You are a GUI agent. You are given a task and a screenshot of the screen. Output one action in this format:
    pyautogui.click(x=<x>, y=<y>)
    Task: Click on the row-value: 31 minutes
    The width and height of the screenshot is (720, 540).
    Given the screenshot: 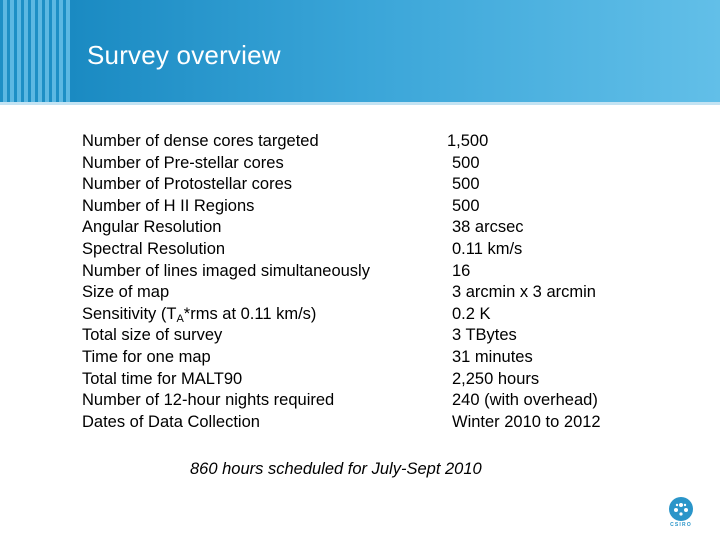 What is the action you would take?
    pyautogui.click(x=492, y=356)
    